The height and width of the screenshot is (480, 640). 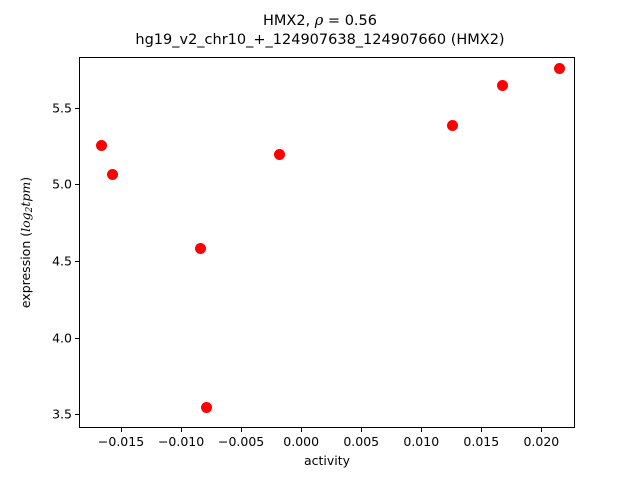 I want to click on y-tick-label: 4.0, so click(x=62, y=338).